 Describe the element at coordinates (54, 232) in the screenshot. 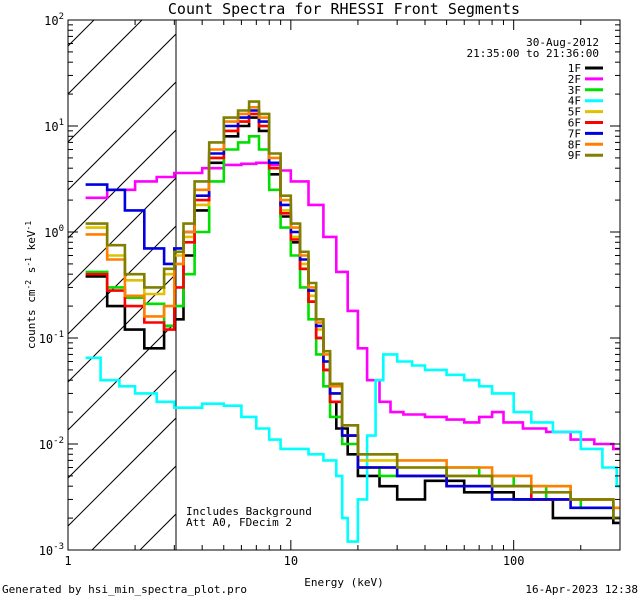

I see `y-tick-label: 10⁰` at that location.